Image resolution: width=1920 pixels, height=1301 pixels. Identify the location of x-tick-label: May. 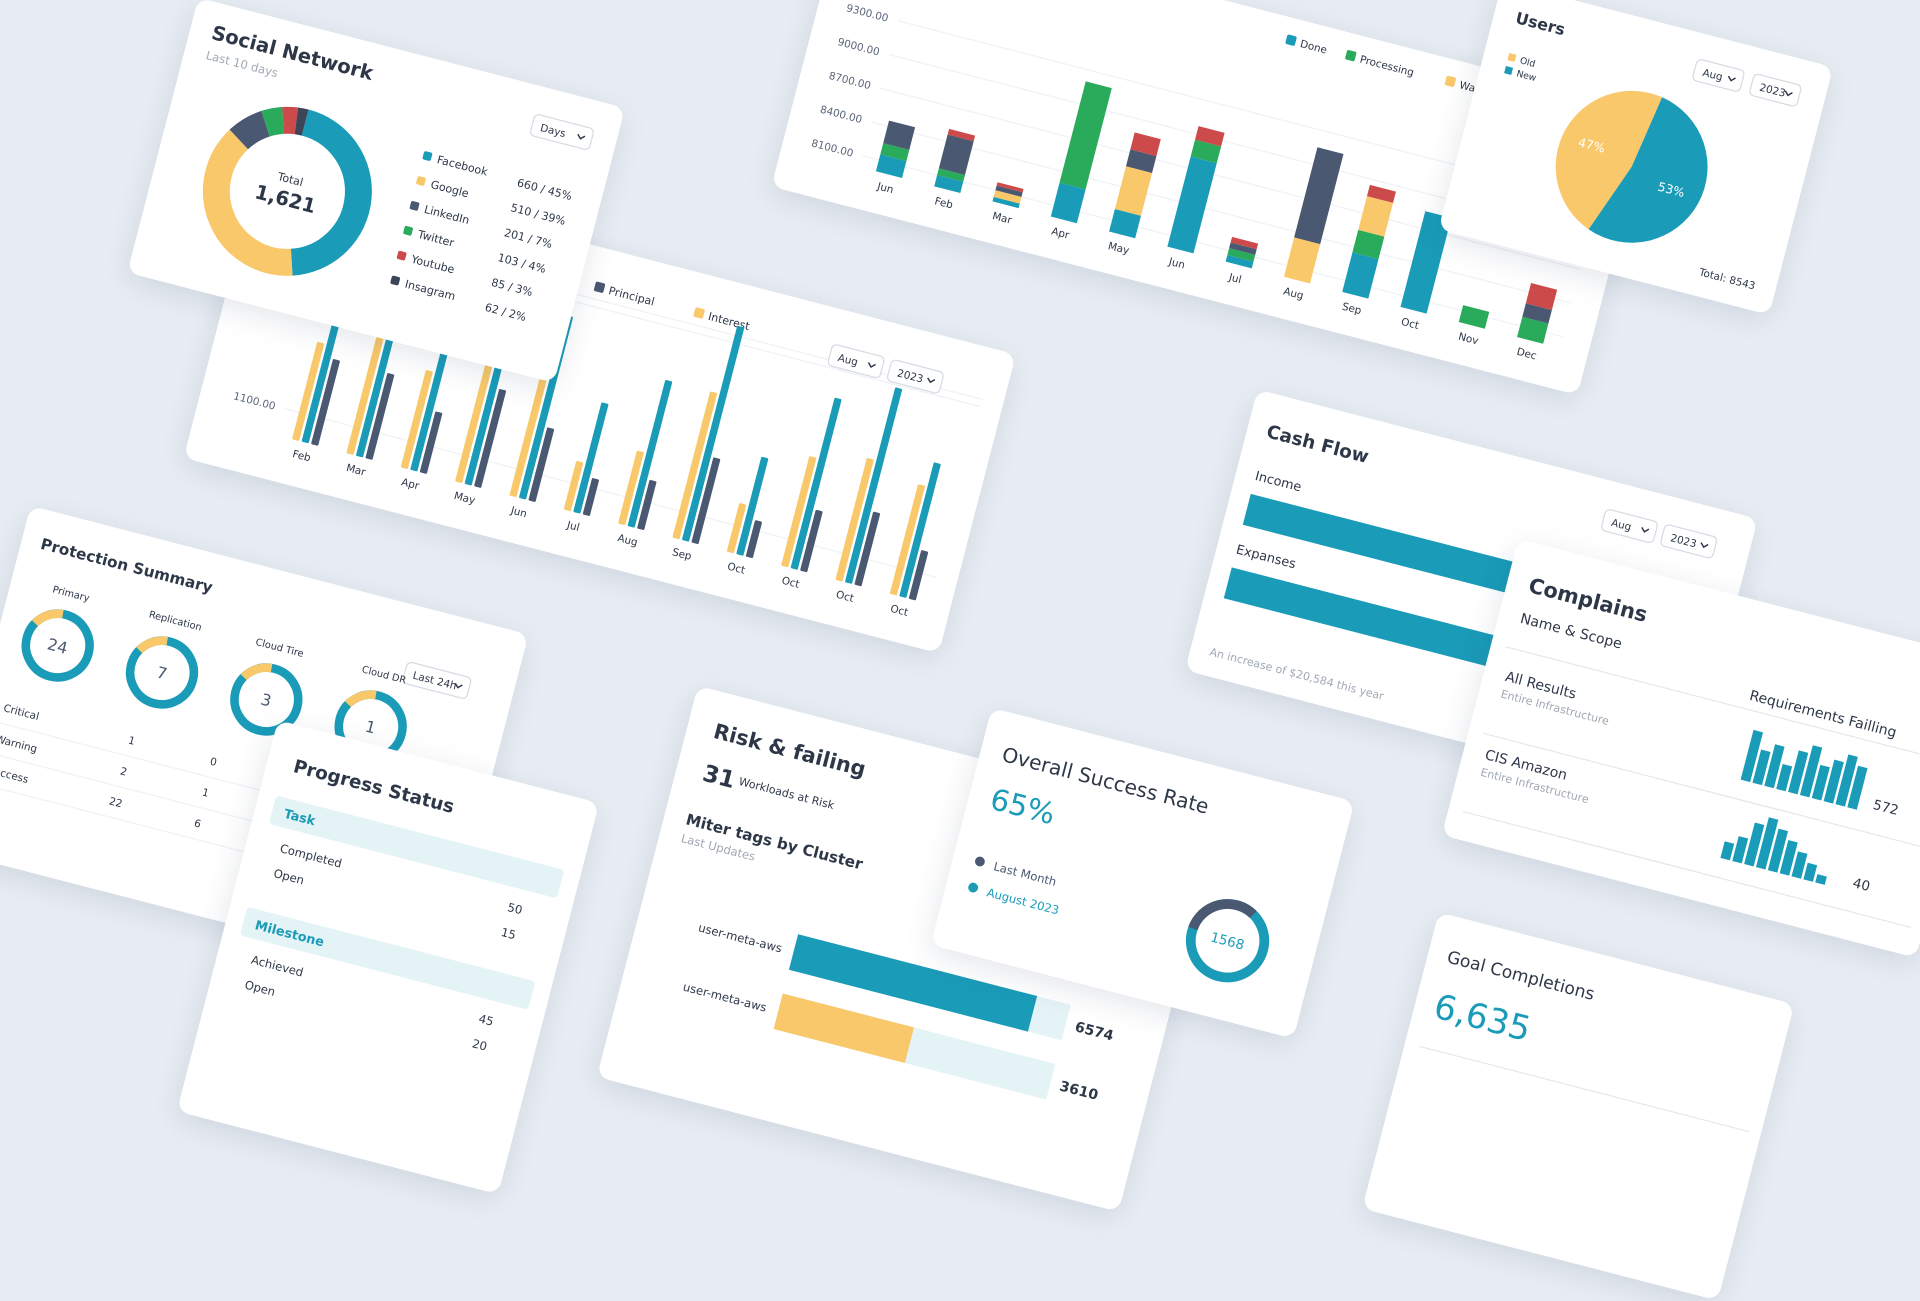
(465, 498).